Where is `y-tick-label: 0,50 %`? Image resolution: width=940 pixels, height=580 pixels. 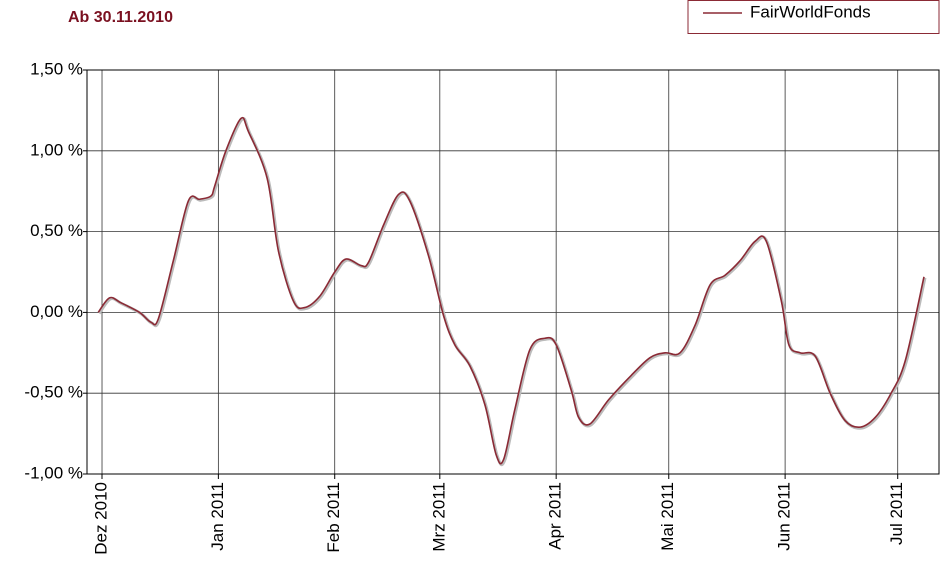 y-tick-label: 0,50 % is located at coordinates (56, 230).